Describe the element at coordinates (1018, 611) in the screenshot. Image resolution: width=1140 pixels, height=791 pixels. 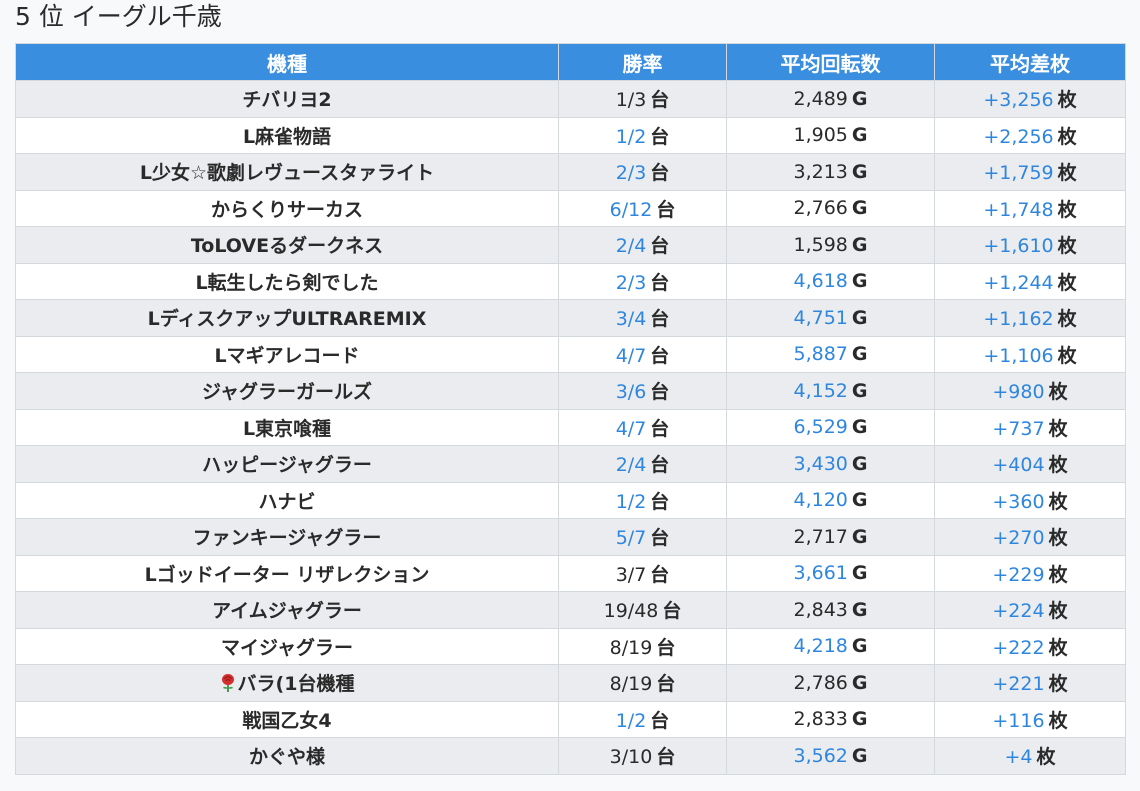
I see `avg-diff-value: +224` at that location.